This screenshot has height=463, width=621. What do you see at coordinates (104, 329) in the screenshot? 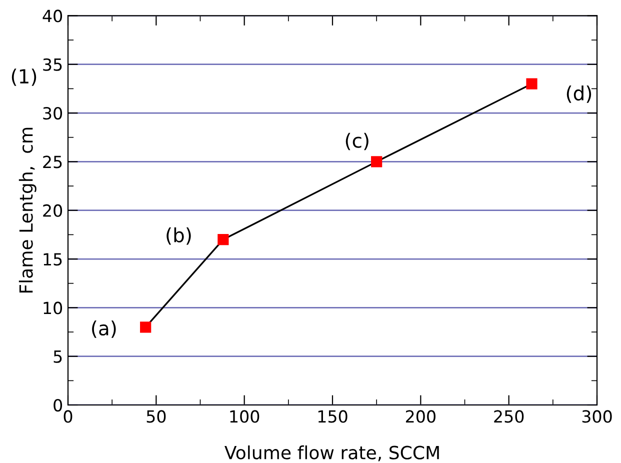
I see `annotation: (a)` at bounding box center [104, 329].